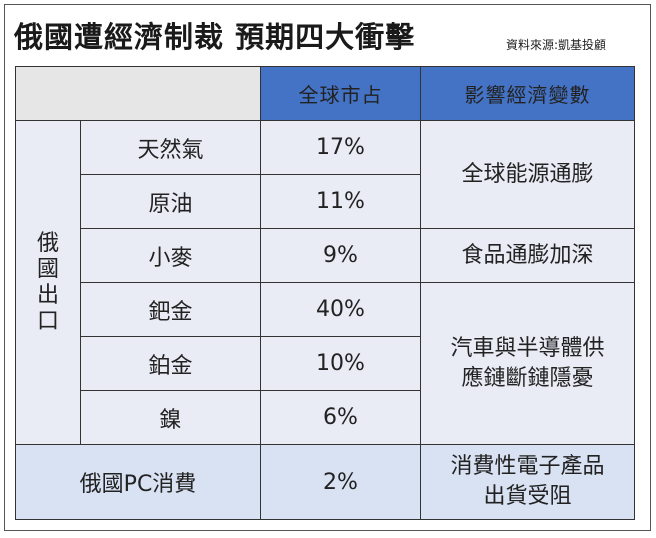  Describe the element at coordinates (527, 174) in the screenshot. I see `impact-cell: 全球能源通膨` at that location.